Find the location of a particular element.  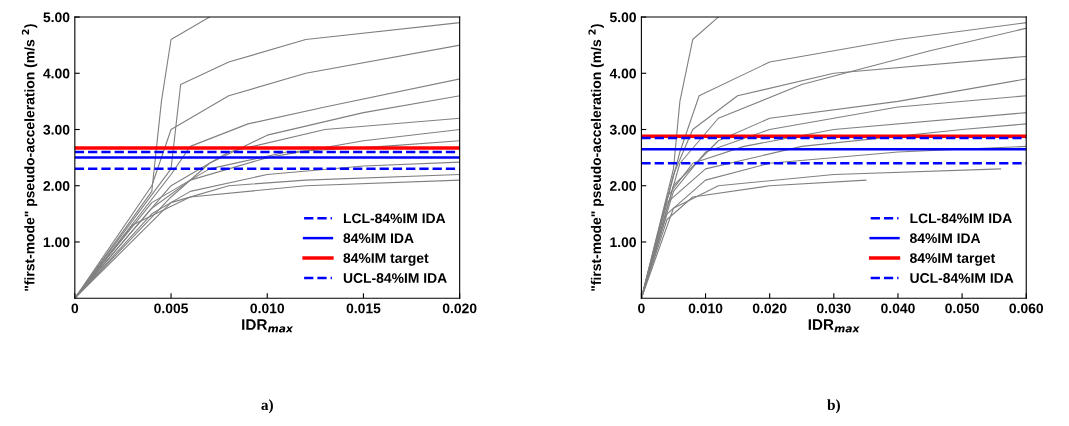

x-tick-label: 0.015 is located at coordinates (363, 308).